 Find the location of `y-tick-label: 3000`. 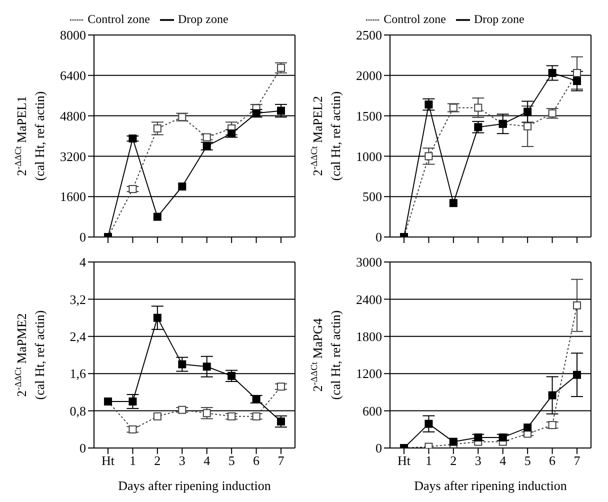

y-tick-label: 3000 is located at coordinates (369, 262).